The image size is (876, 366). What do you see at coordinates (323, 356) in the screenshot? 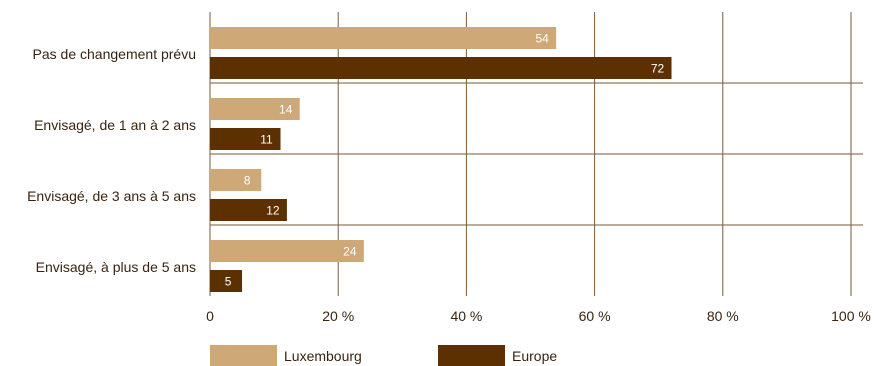
I see `legend-label-luxembourg: Luxembourg` at bounding box center [323, 356].